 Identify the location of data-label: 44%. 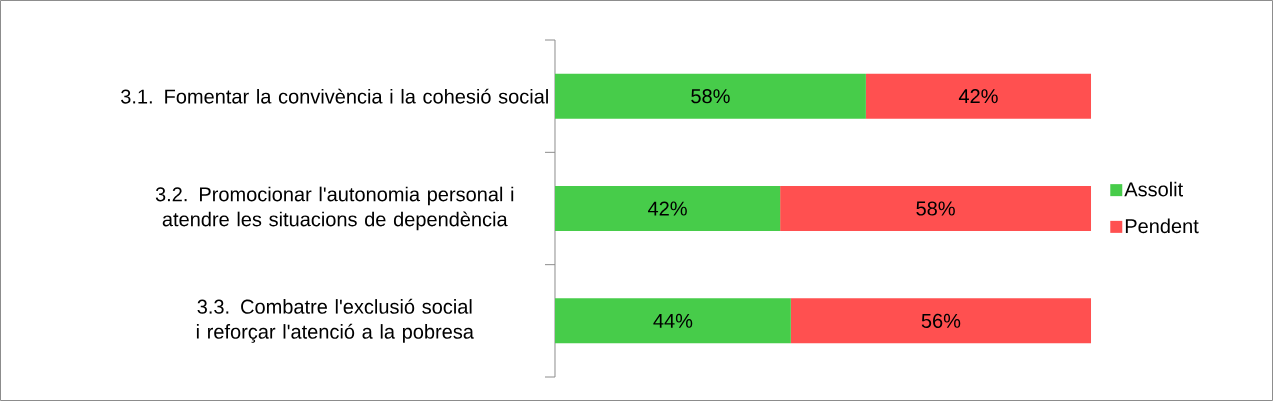
(673, 320).